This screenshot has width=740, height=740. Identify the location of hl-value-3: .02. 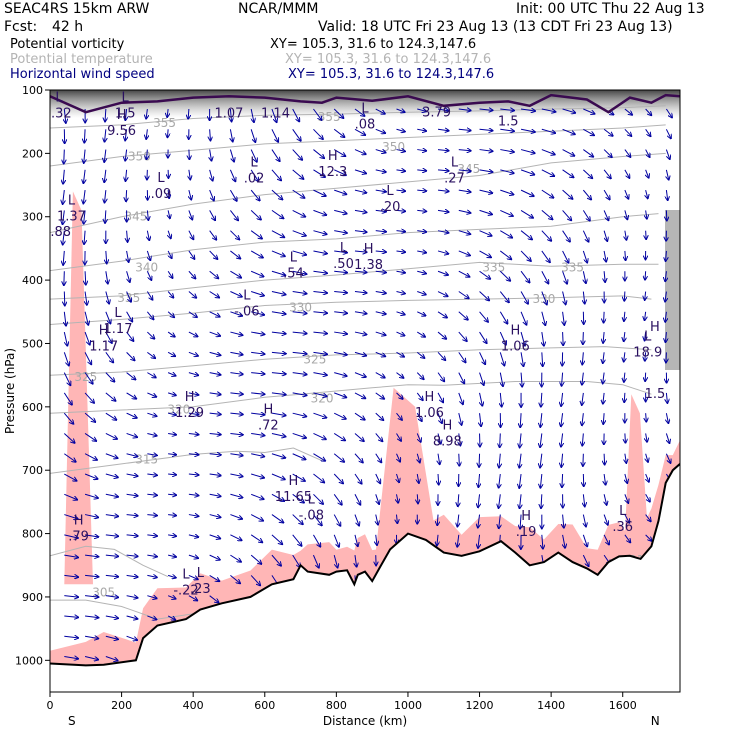
(254, 178).